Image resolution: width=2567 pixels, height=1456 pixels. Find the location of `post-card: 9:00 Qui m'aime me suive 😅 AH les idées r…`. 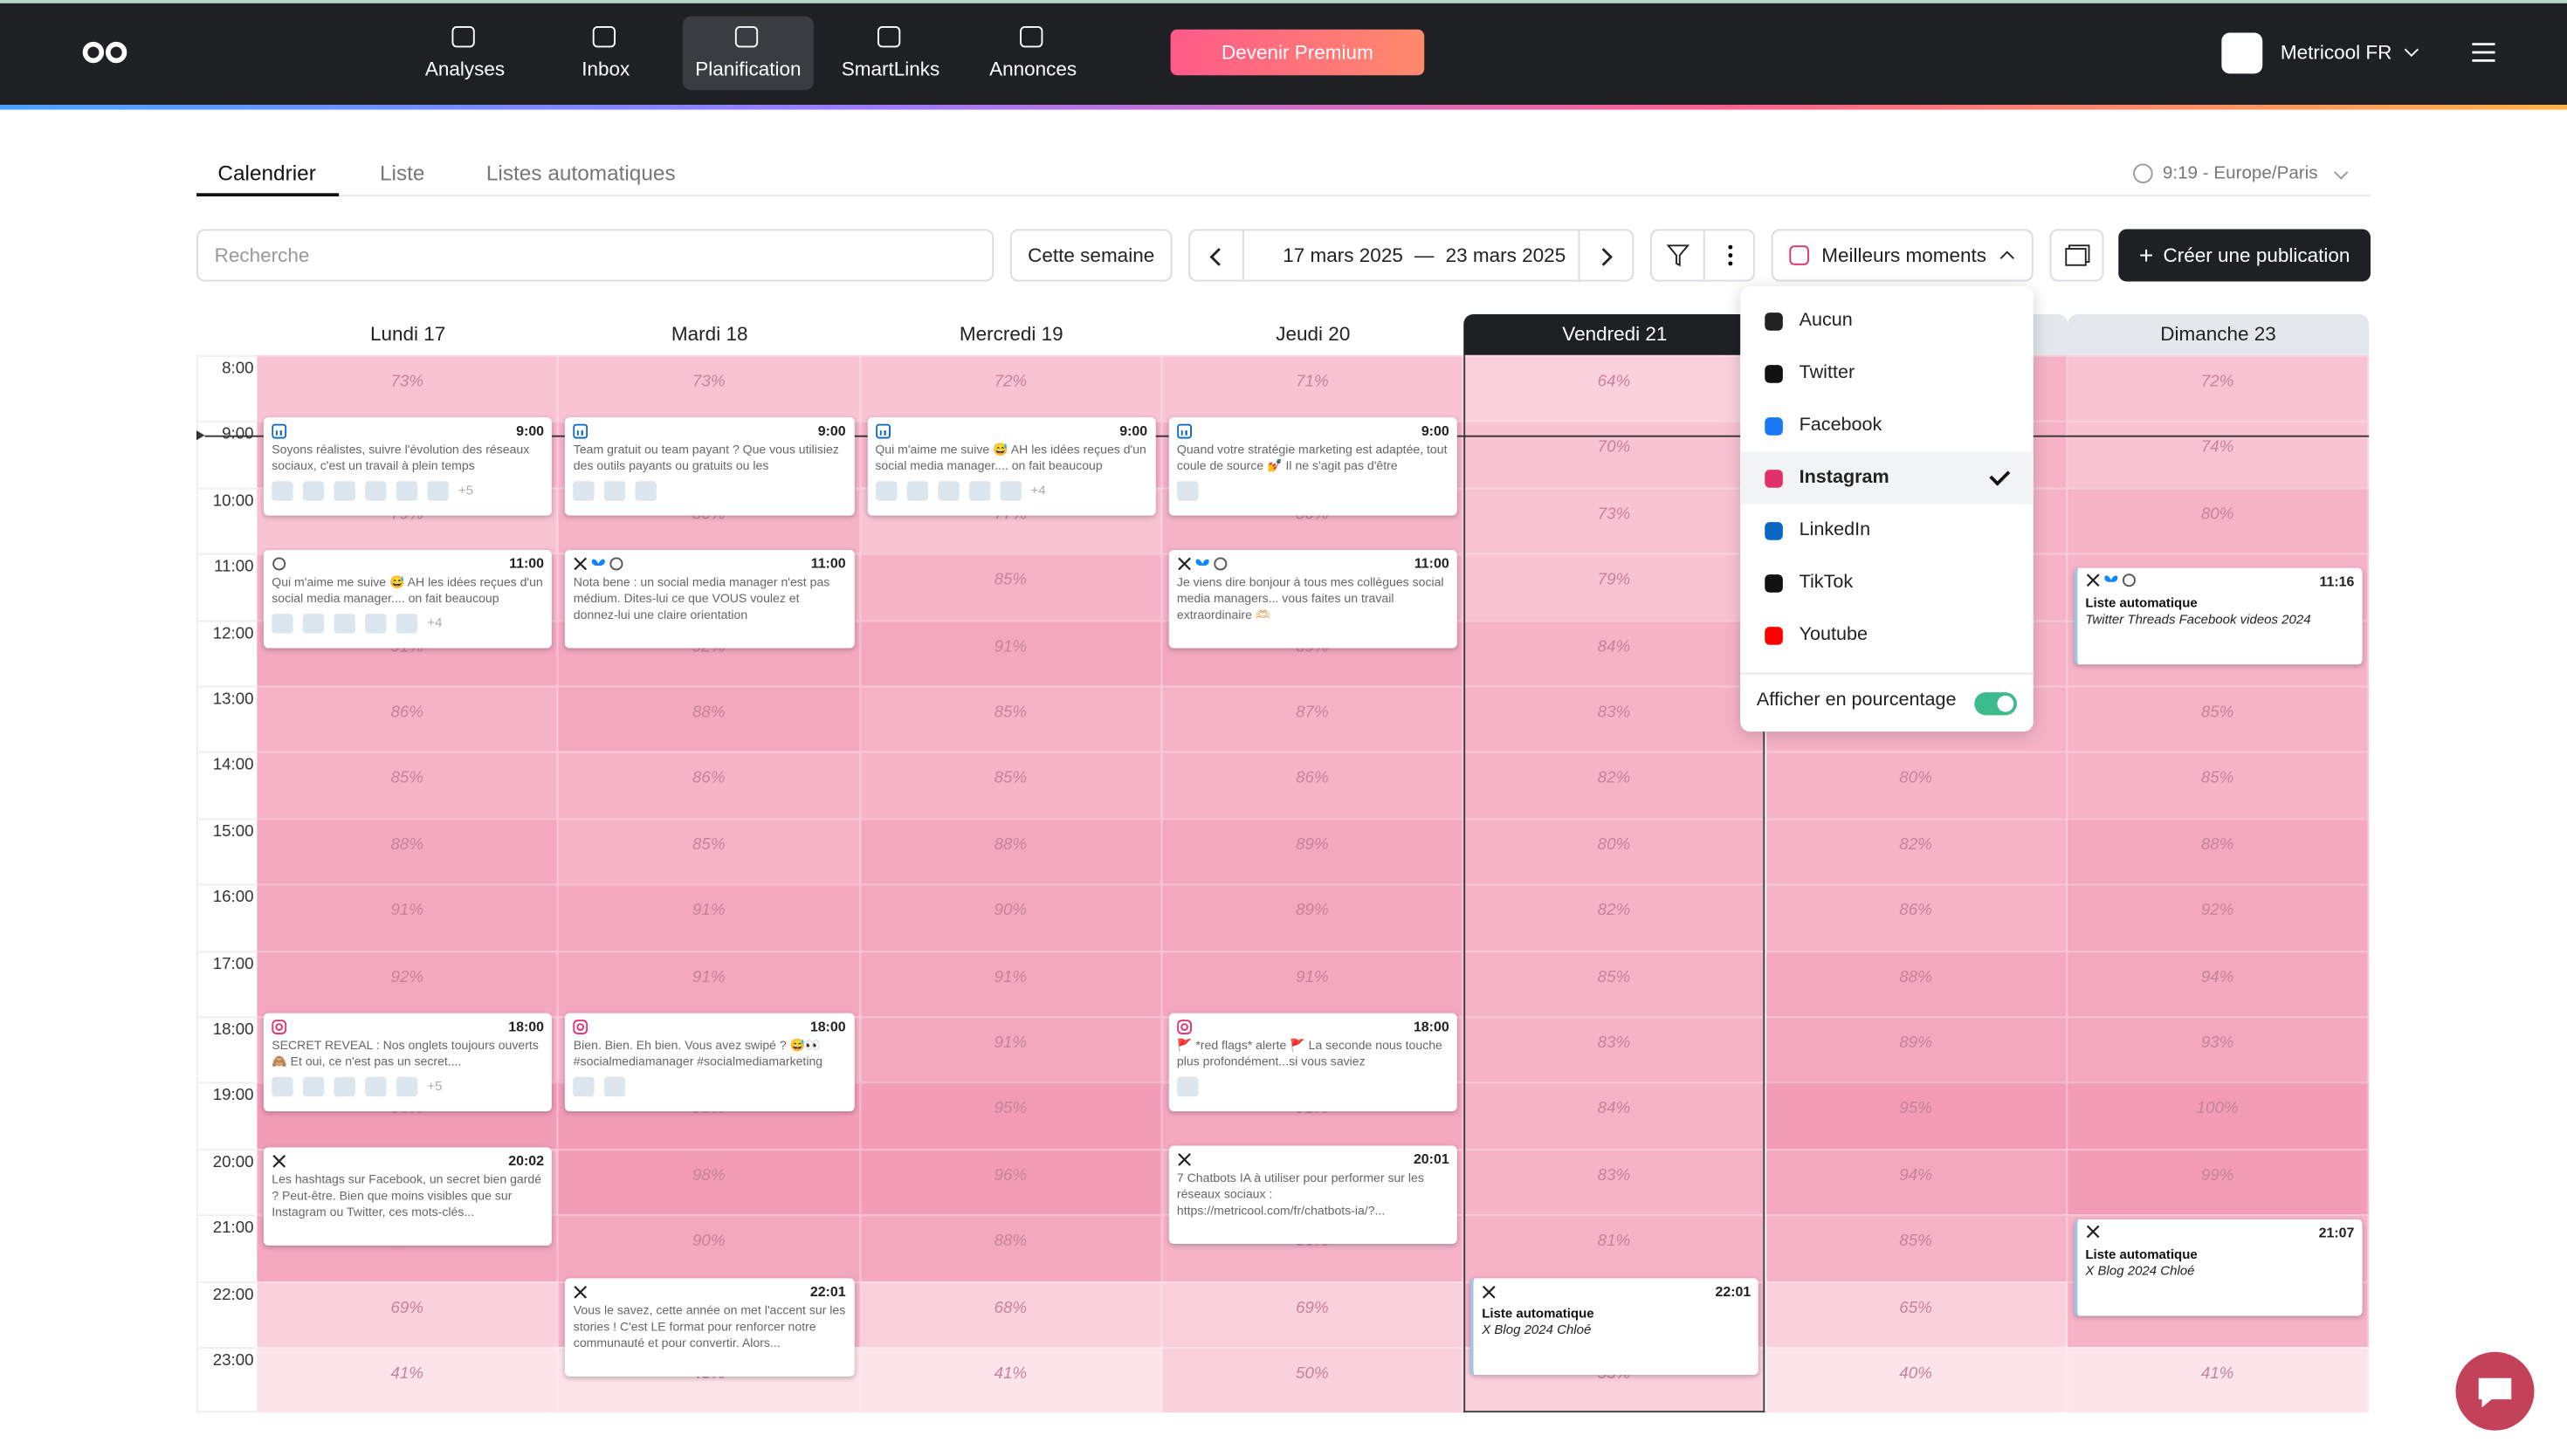

post-card: 9:00 Qui m'aime me suive 😅 AH les idées r… is located at coordinates (1011, 467).